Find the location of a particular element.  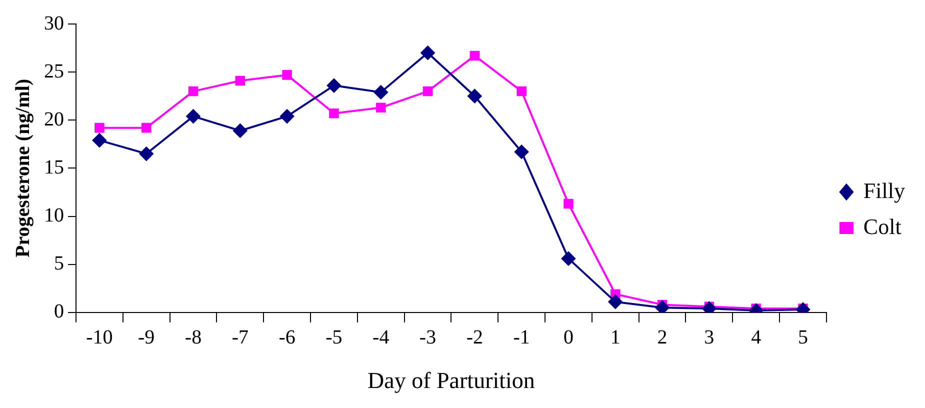

y-tick-label: 15 is located at coordinates (54, 167).